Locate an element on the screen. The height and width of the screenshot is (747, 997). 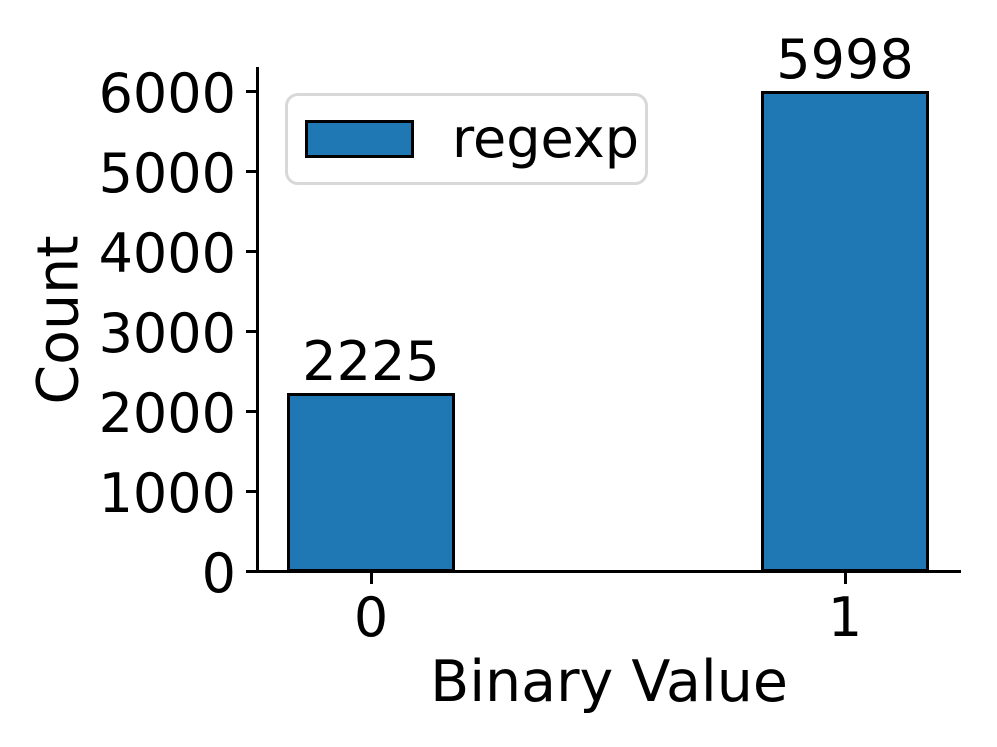
x-tick-label-1: 1 is located at coordinates (845, 617).